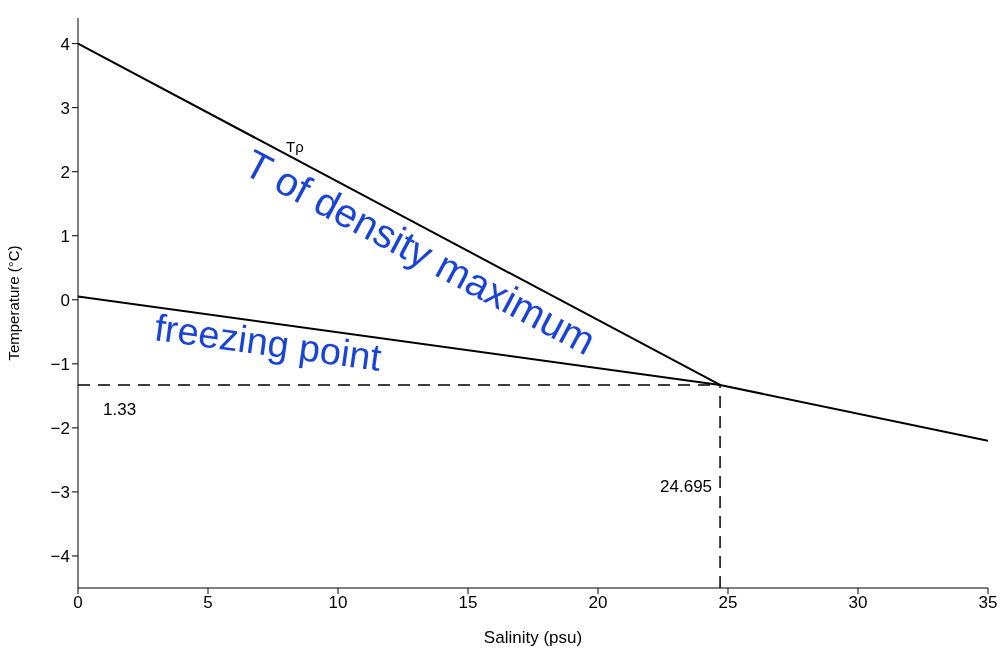 The image size is (1004, 659). I want to click on y-tick-label: 4, so click(65, 44).